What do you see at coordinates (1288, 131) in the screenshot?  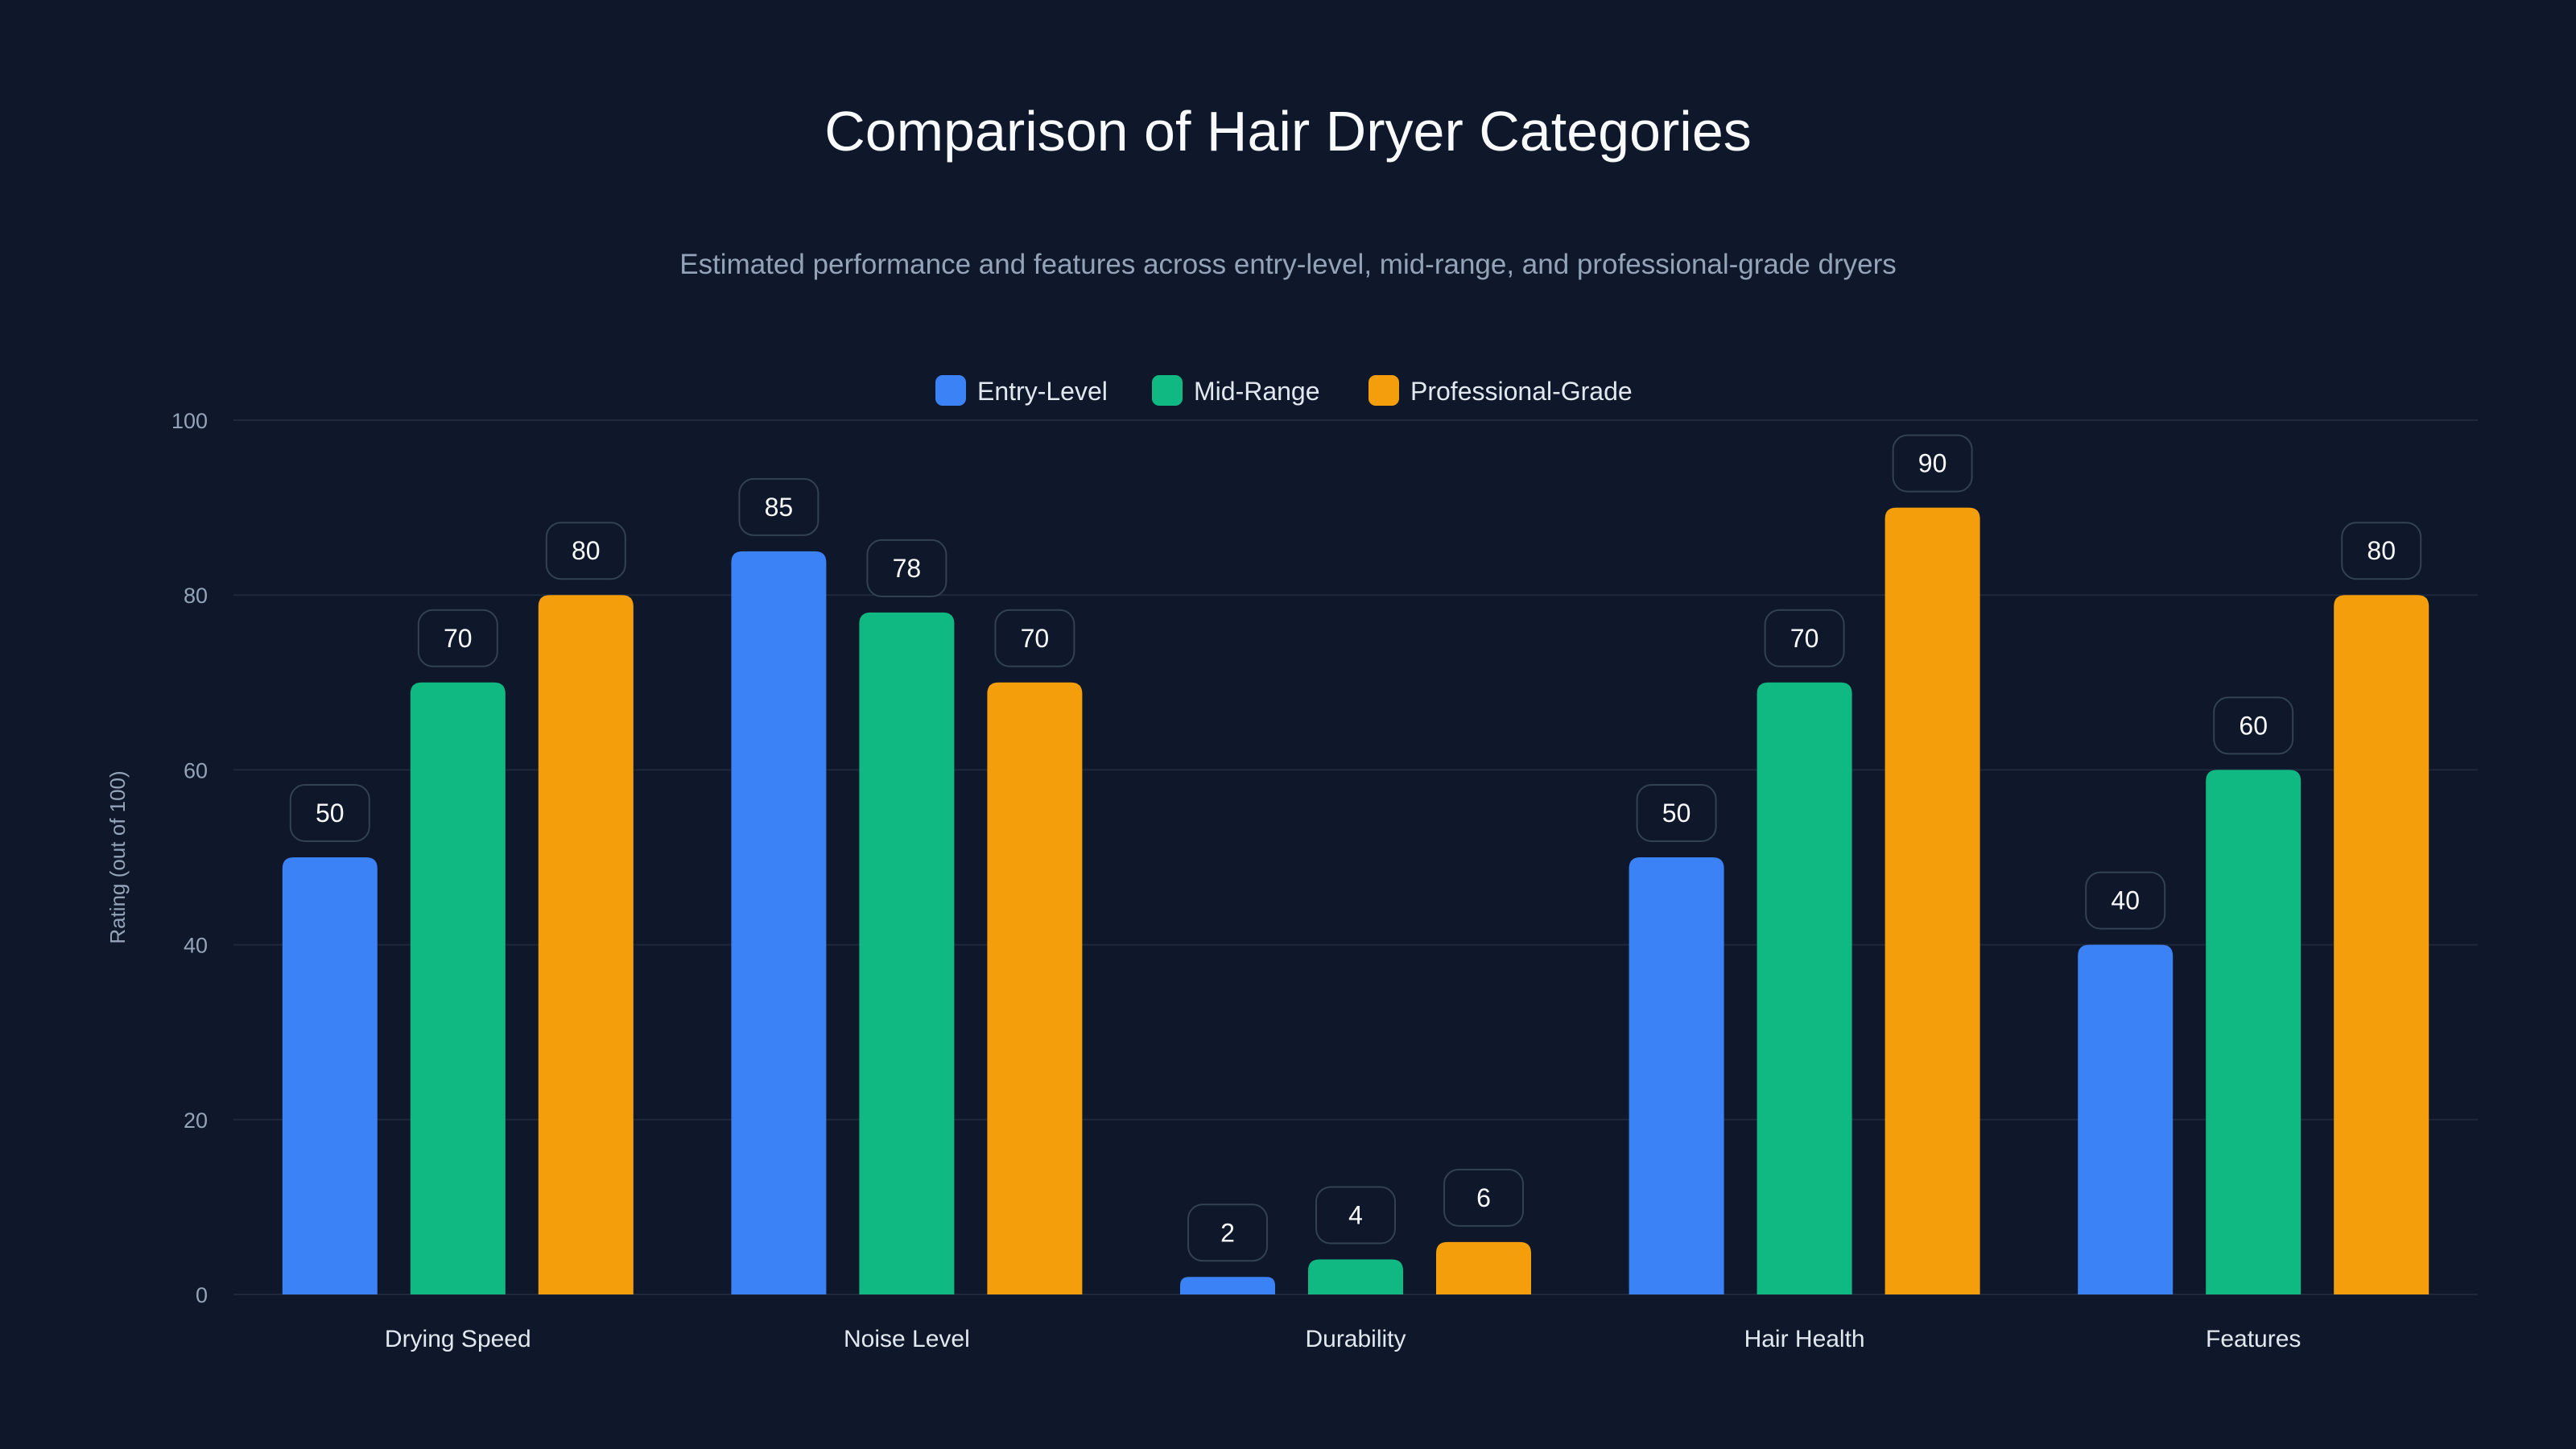 I see `chart-title: Comparison of Hair Dryer Categories` at bounding box center [1288, 131].